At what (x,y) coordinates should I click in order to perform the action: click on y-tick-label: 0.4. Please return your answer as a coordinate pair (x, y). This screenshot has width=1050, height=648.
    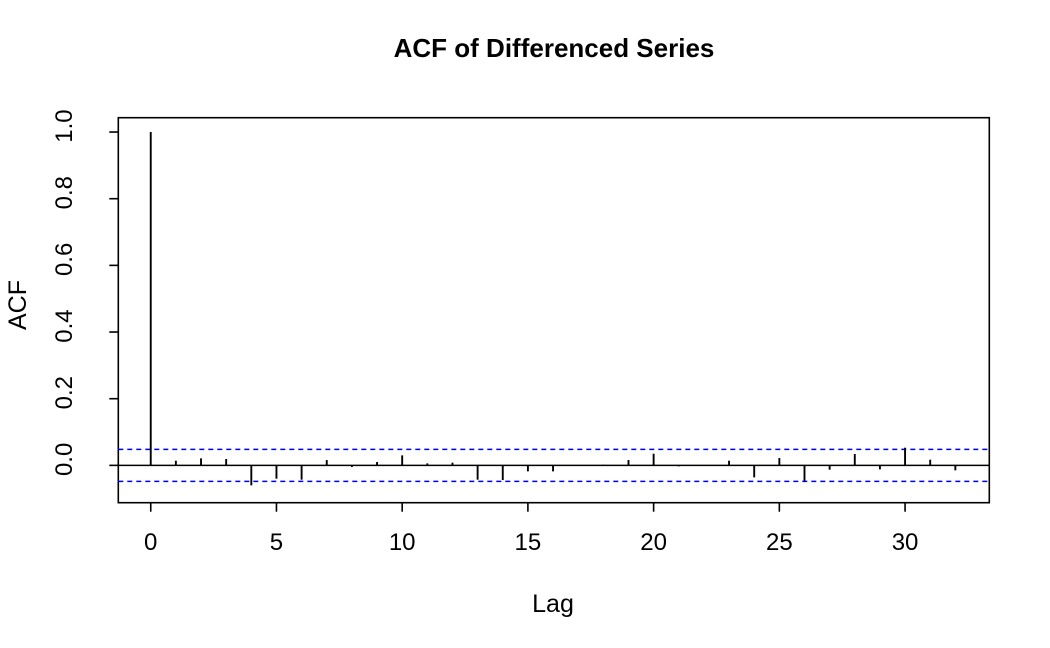
    Looking at the image, I should click on (64, 325).